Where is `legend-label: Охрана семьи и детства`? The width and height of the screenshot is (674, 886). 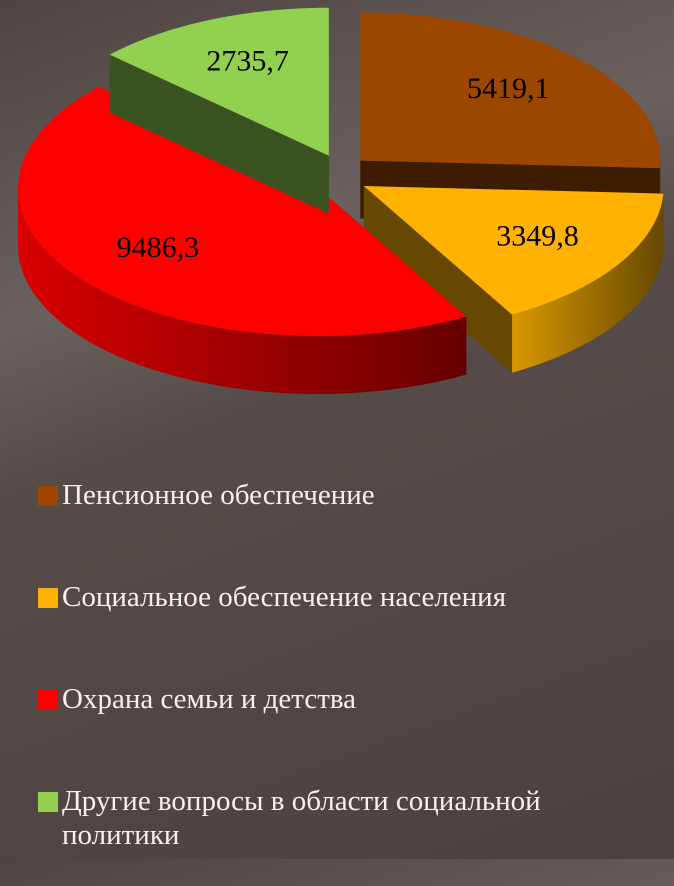
legend-label: Охрана семьи и детства is located at coordinates (342, 699).